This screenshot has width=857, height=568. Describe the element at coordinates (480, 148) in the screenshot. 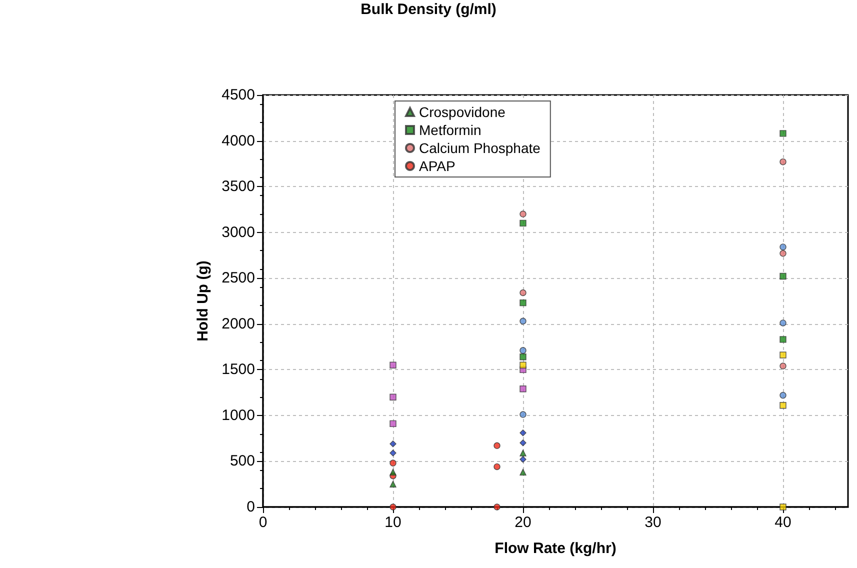

I see `legend-label: Calcium Phosphate` at that location.